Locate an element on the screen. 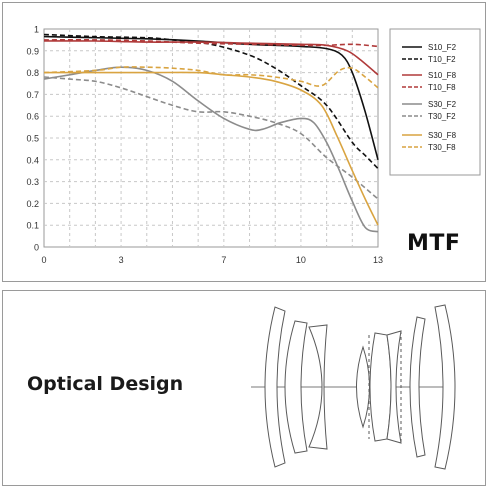  y-tick-label: 0.4 is located at coordinates (32, 160).